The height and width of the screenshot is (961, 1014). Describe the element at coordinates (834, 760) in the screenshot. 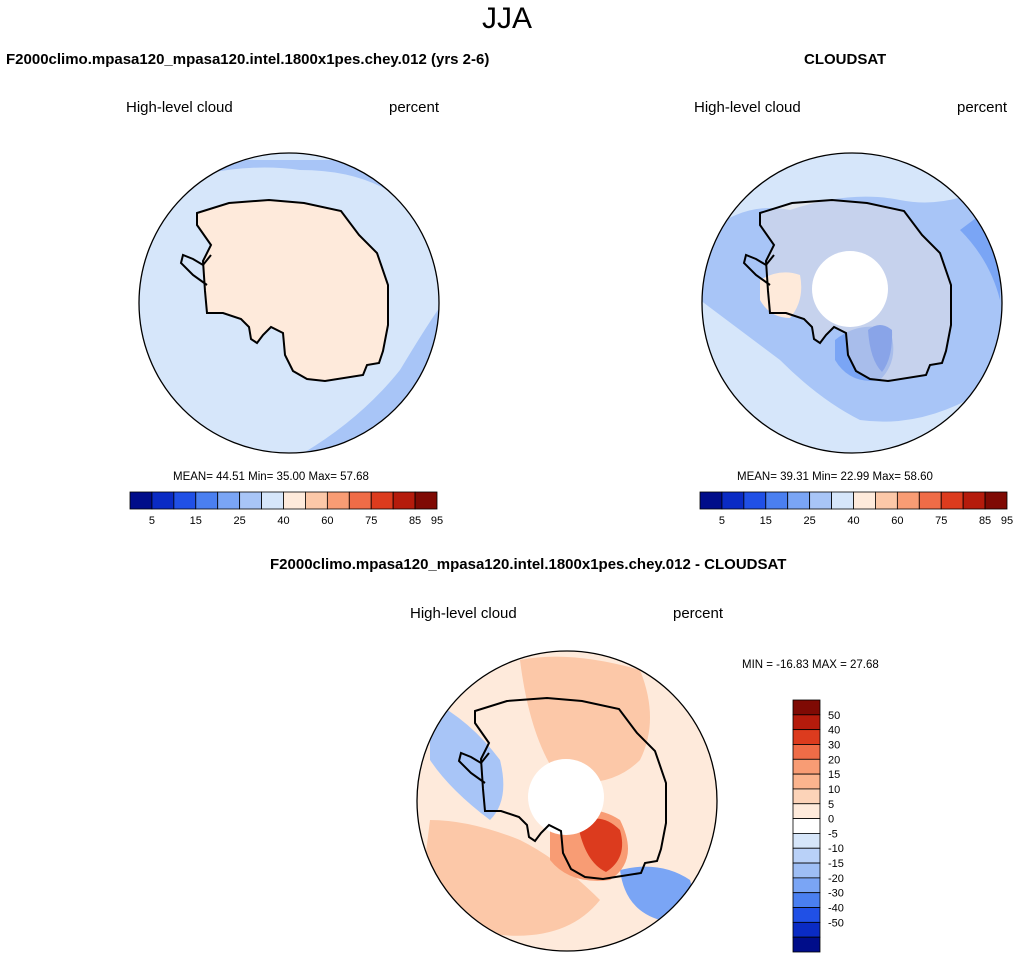

I see `cb3-tick-label: 20` at that location.